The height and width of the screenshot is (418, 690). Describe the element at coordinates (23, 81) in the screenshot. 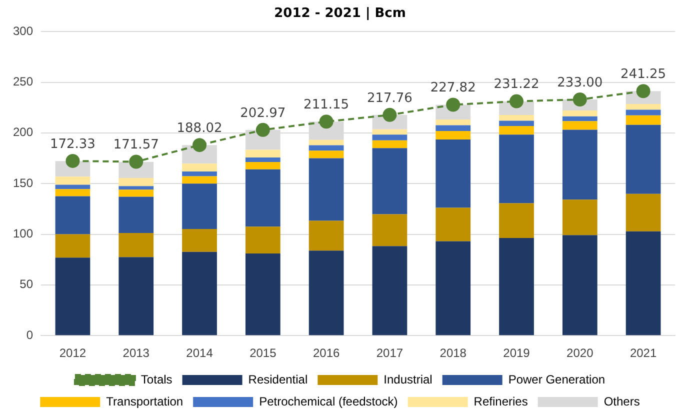

I see `y-tick-label: 250` at that location.